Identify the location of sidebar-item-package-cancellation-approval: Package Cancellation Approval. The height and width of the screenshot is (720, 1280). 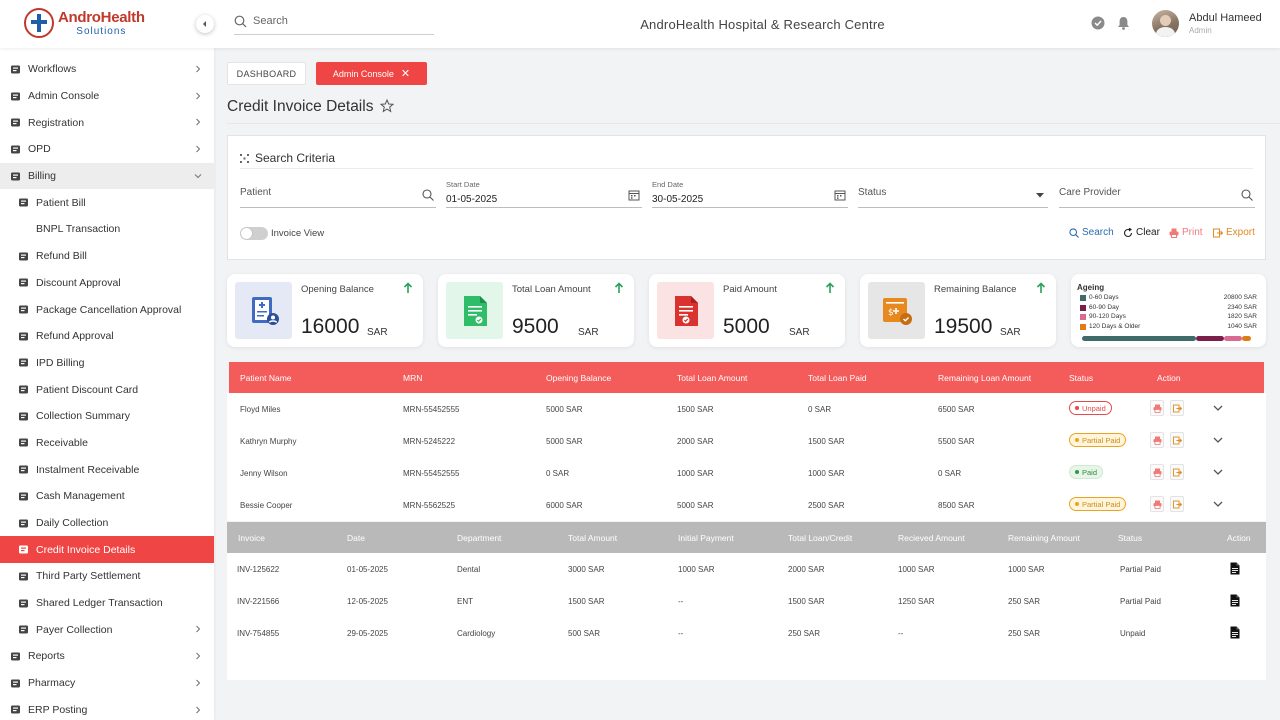
(107, 309).